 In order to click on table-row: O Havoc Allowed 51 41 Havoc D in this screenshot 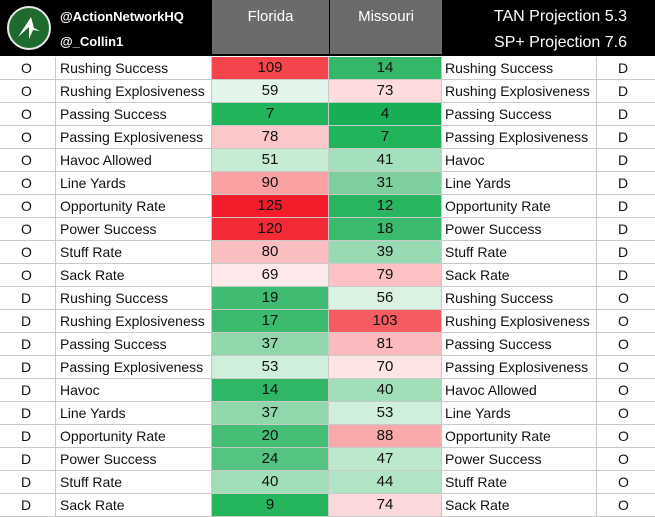, I will do `click(327, 160)`.